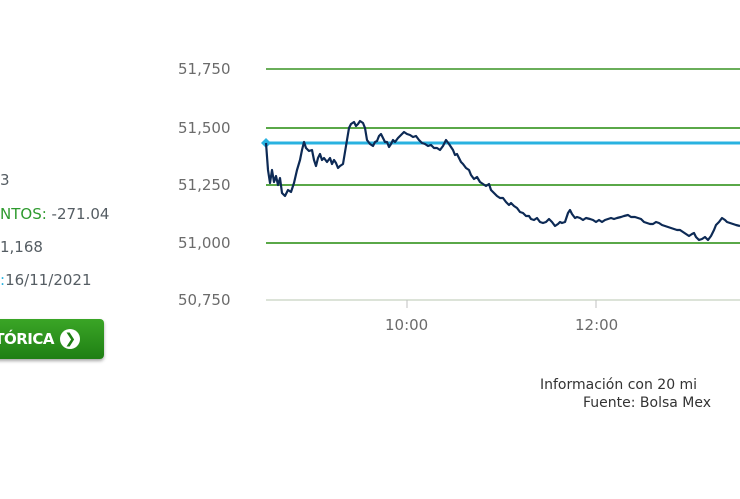 Image resolution: width=740 pixels, height=499 pixels. What do you see at coordinates (70, 339) in the screenshot?
I see `arrow-right-circle-icon: ❯` at bounding box center [70, 339].